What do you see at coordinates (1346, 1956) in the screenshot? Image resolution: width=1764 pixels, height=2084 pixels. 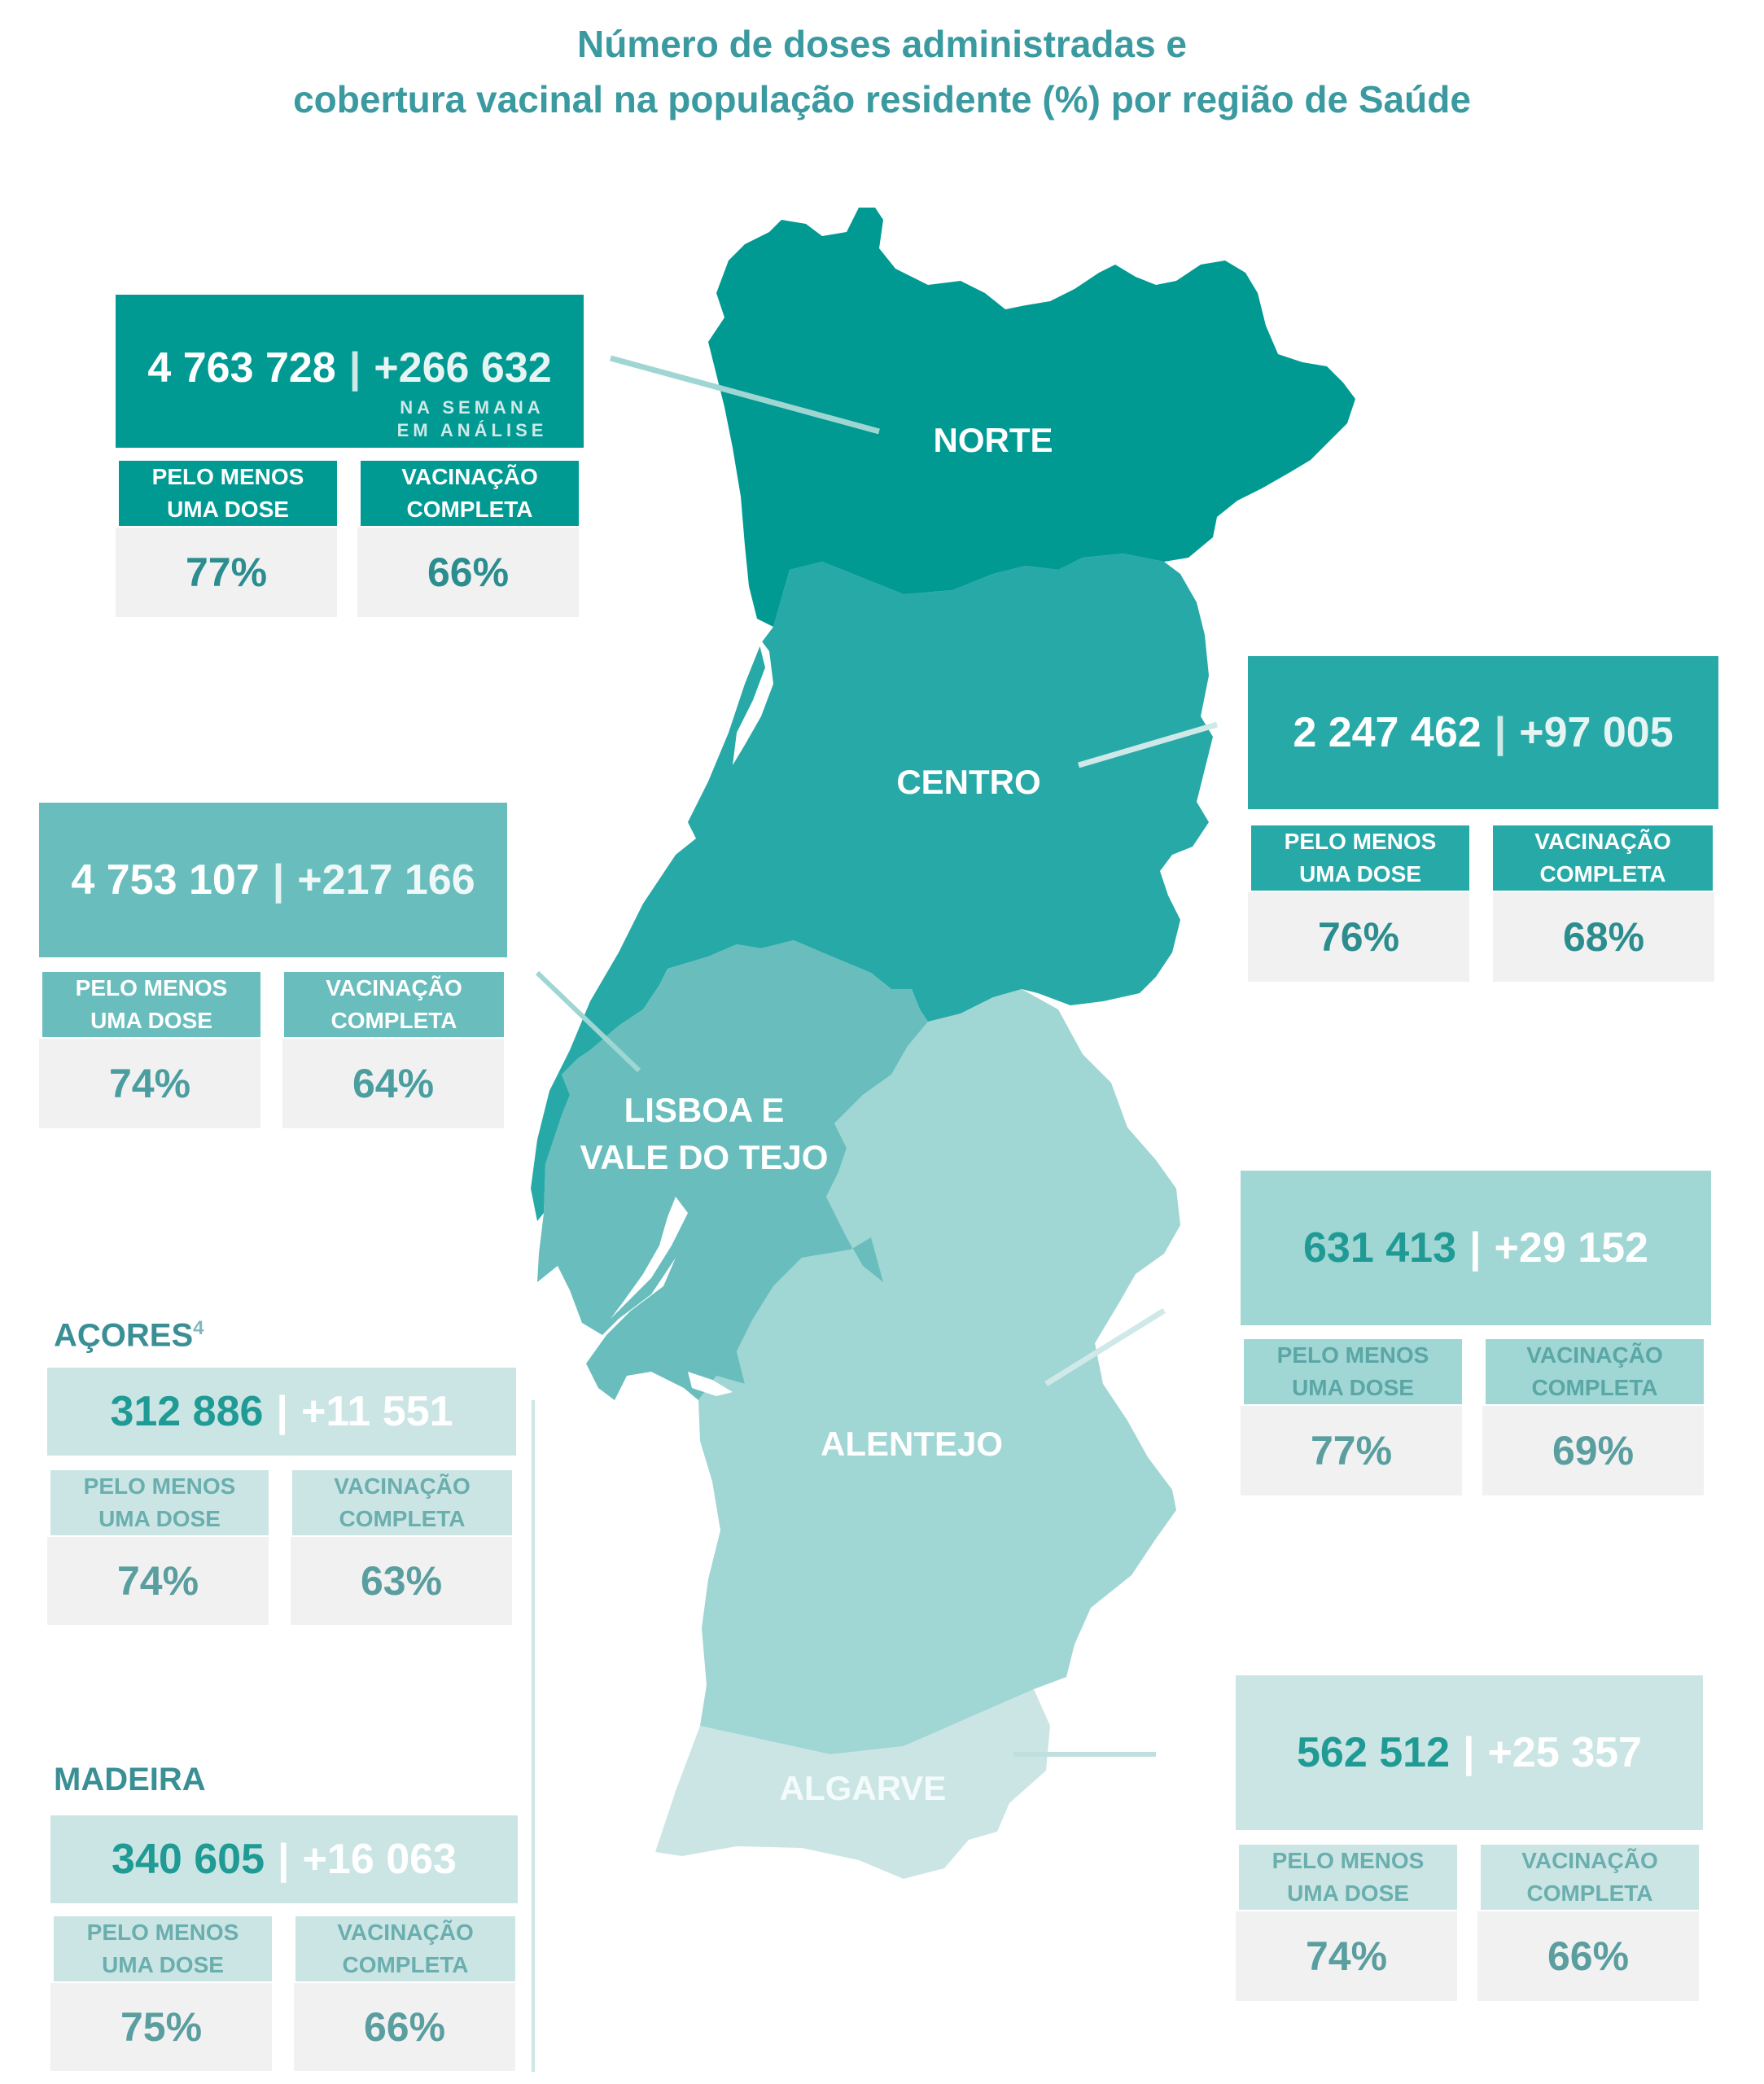 I see `algarve-one-dose-value: 74%` at bounding box center [1346, 1956].